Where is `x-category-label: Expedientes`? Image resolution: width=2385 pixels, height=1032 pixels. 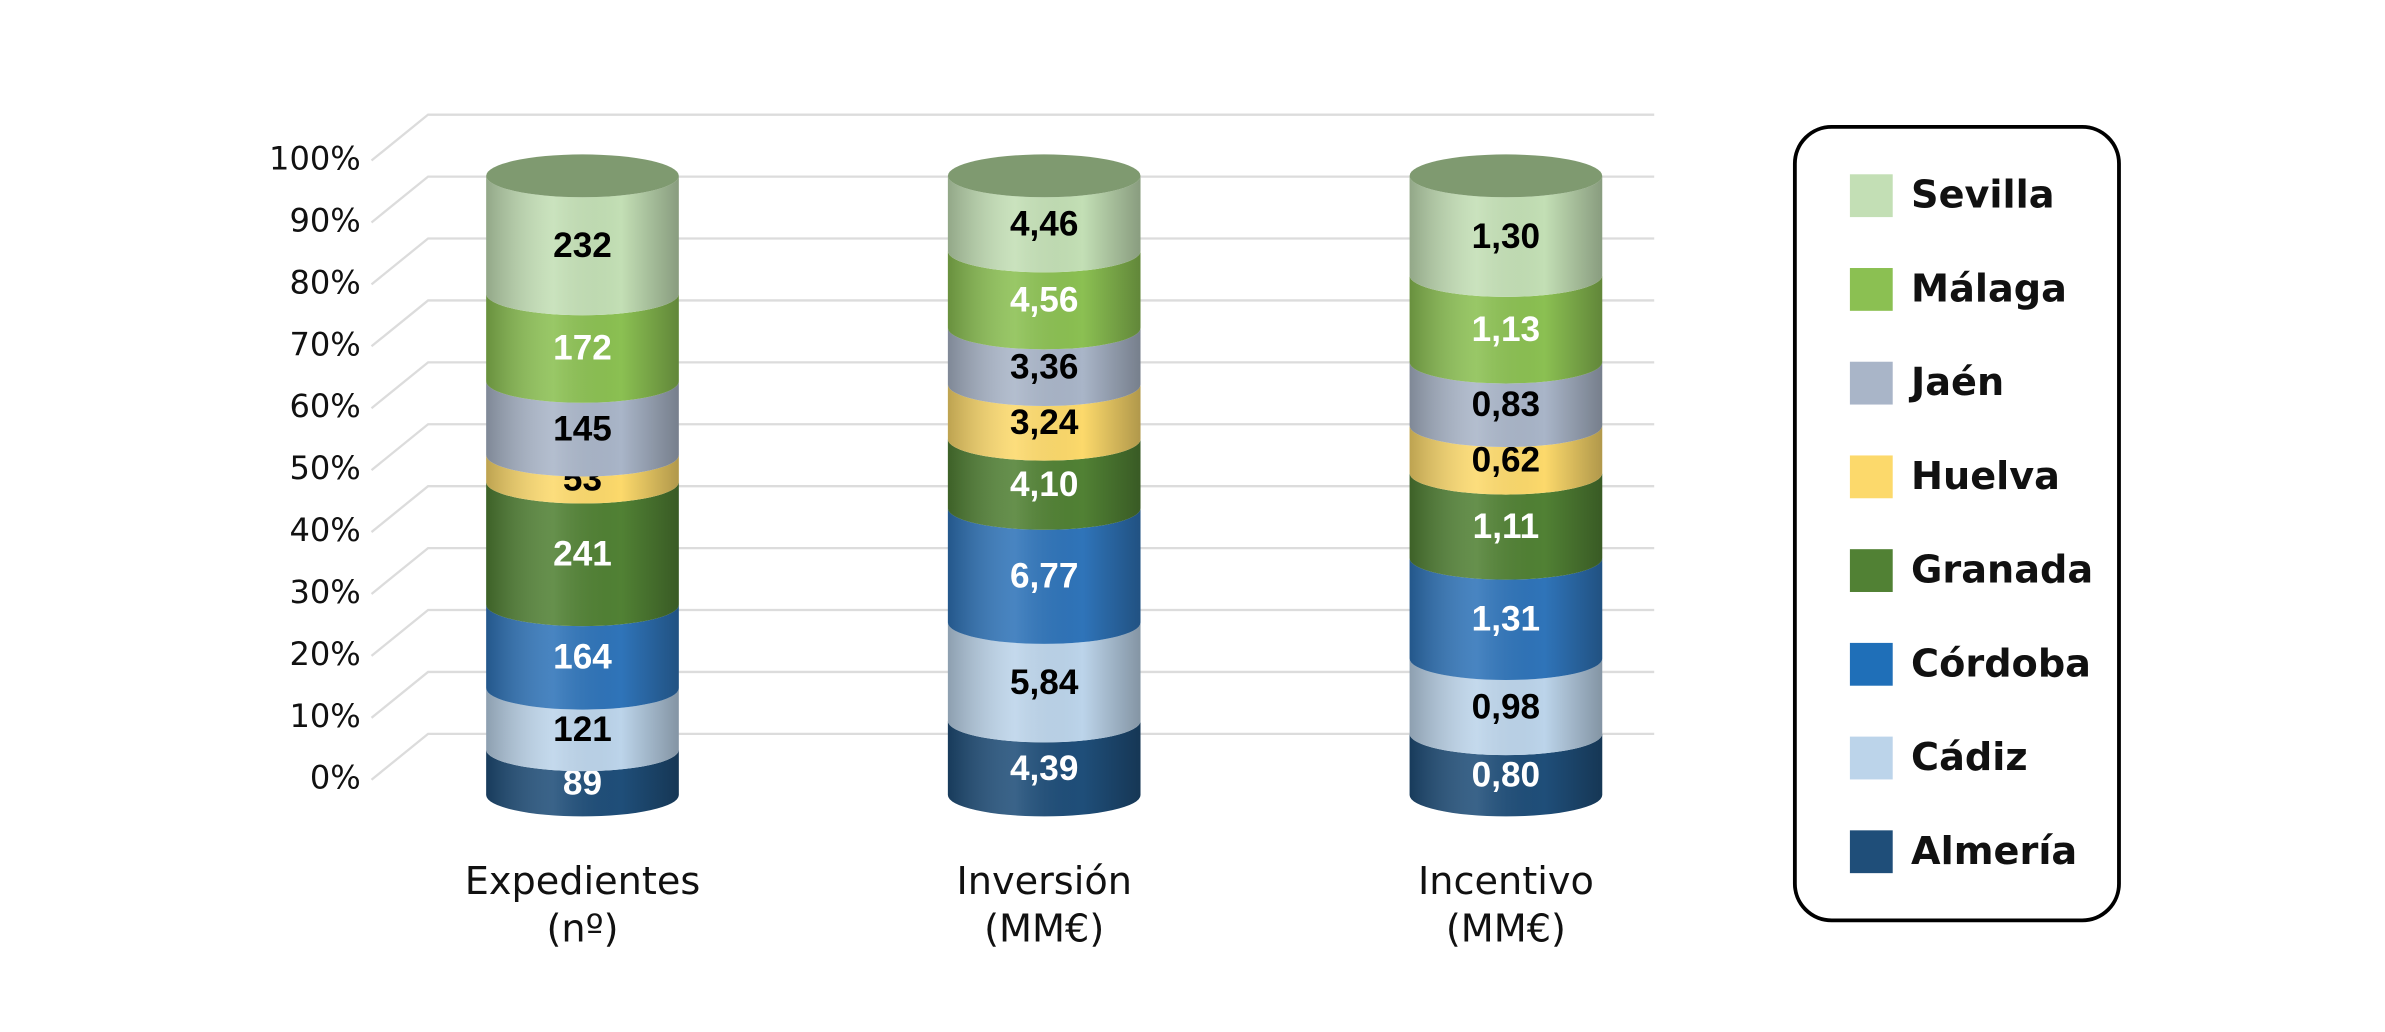 x-category-label: Expedientes is located at coordinates (583, 882).